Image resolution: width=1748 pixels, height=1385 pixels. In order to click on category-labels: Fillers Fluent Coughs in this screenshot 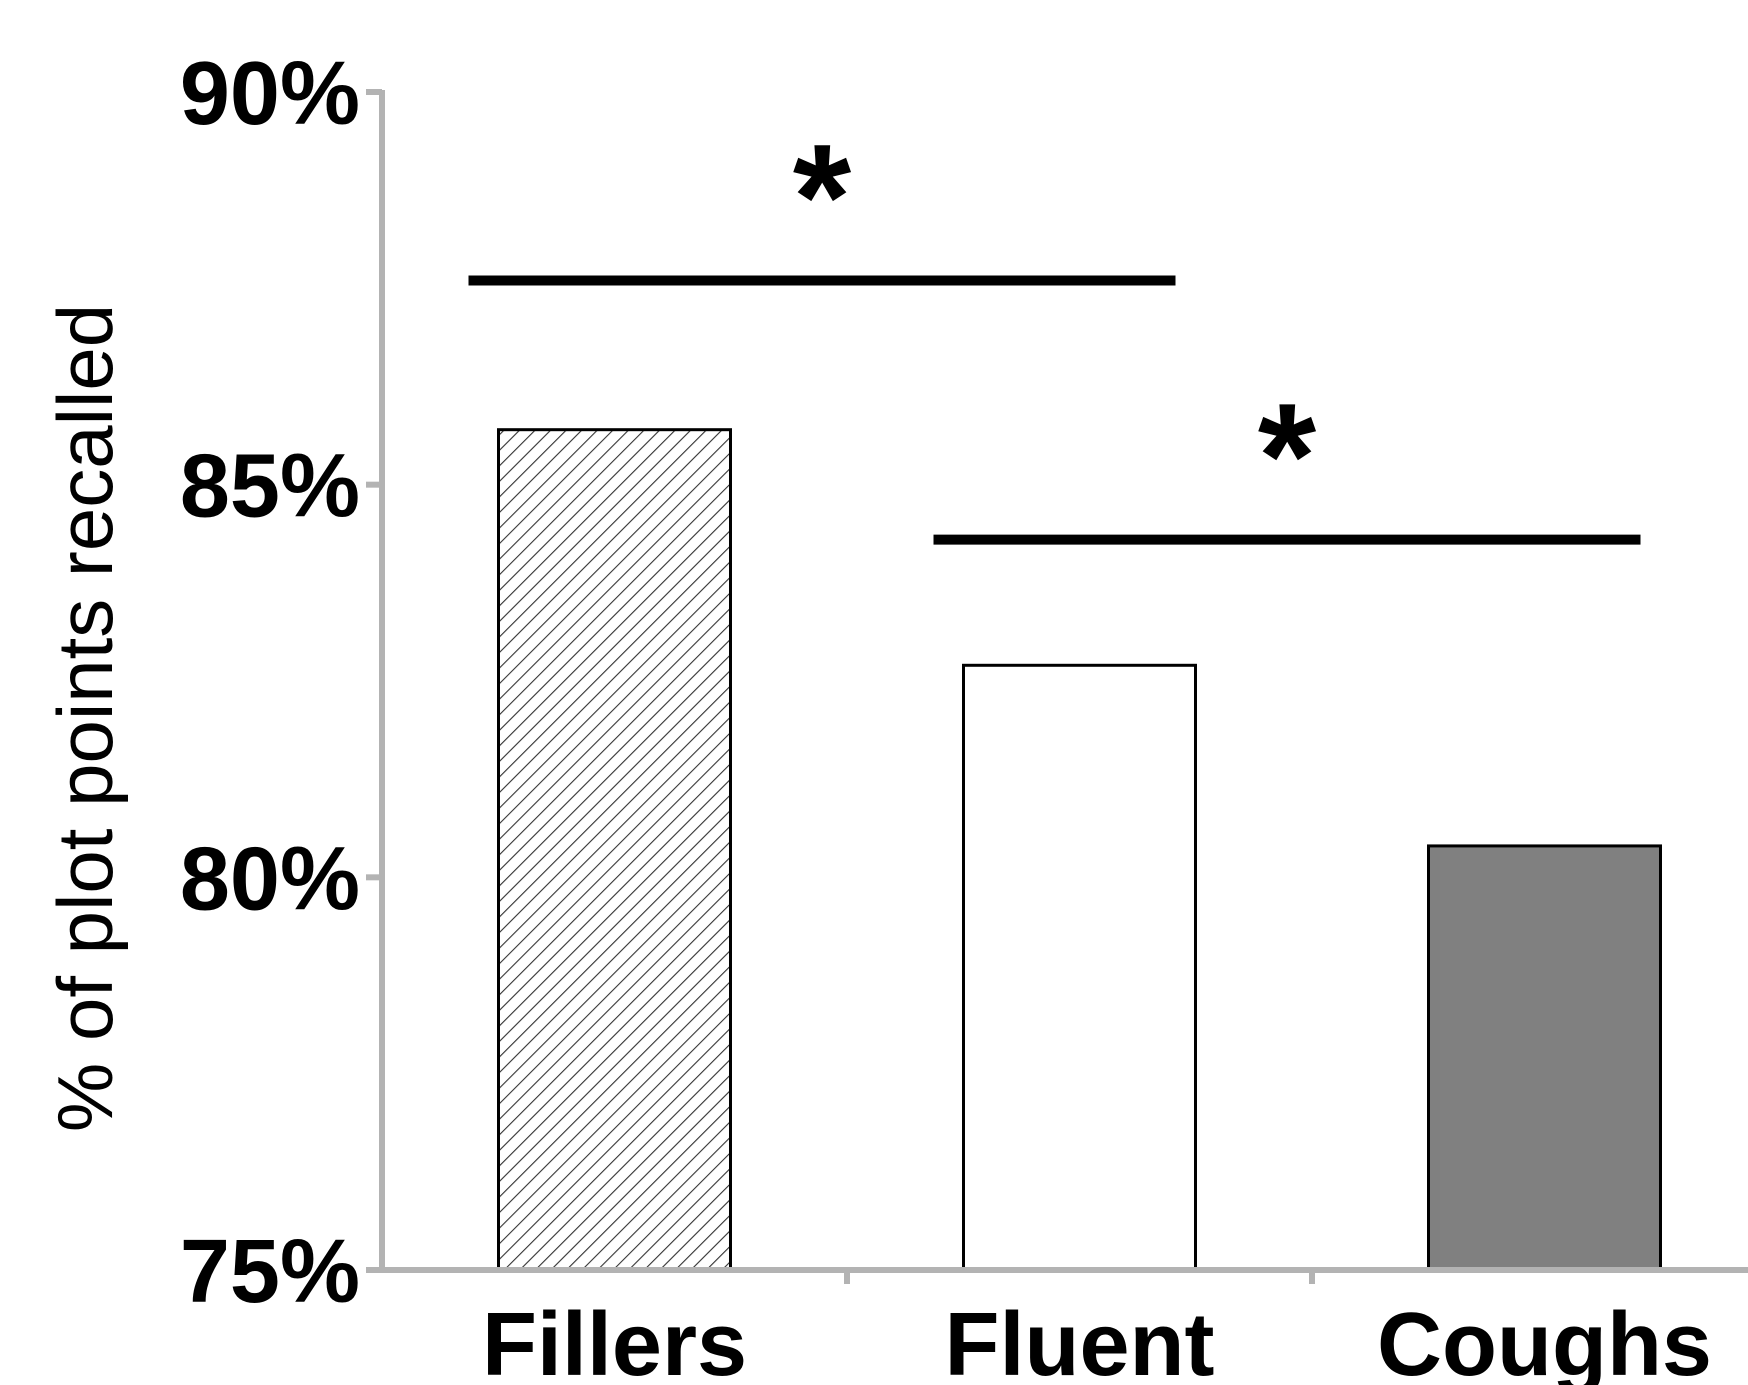, I will do `click(1097, 1340)`.